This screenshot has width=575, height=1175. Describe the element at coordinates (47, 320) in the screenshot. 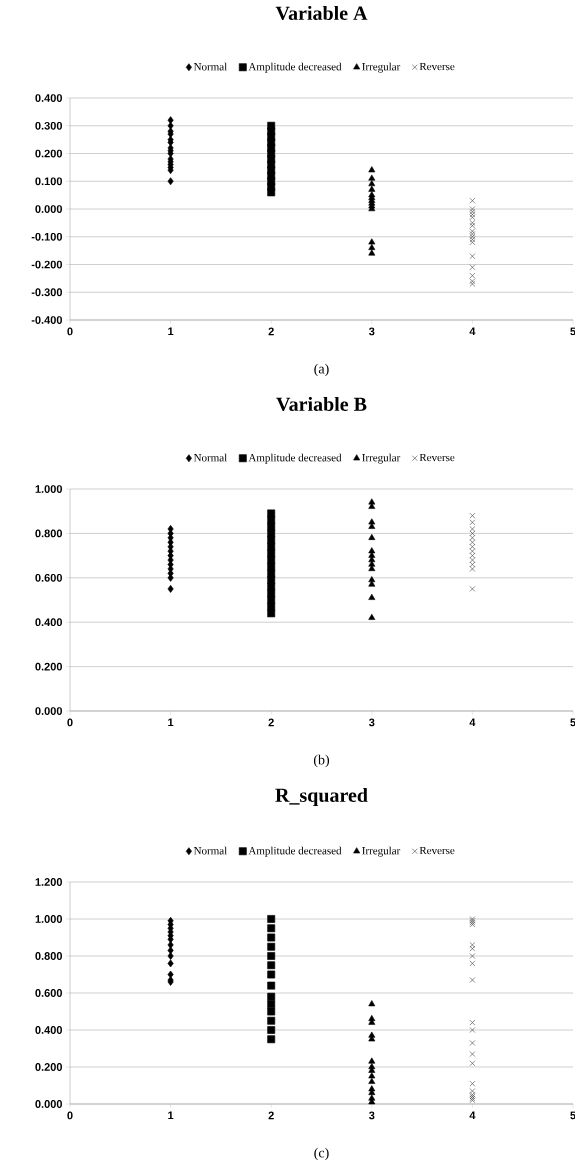

I see `y-tick-label: -0.400` at that location.